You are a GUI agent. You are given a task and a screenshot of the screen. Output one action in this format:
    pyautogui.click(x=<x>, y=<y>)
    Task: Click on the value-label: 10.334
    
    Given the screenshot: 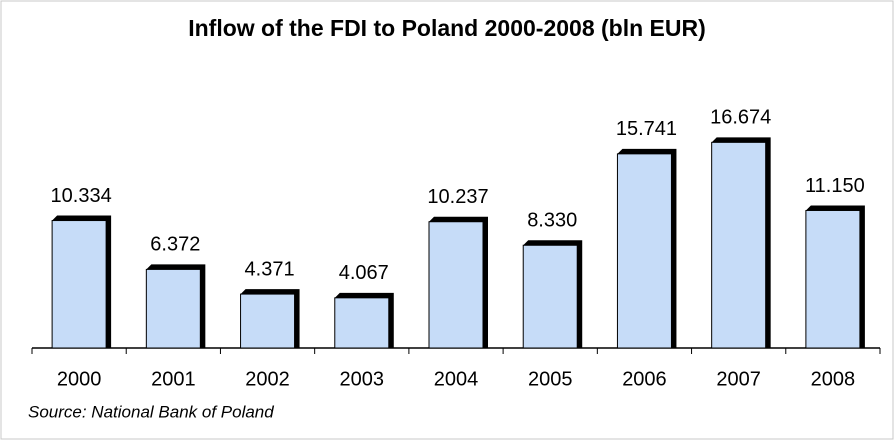 What is the action you would take?
    pyautogui.click(x=81, y=196)
    